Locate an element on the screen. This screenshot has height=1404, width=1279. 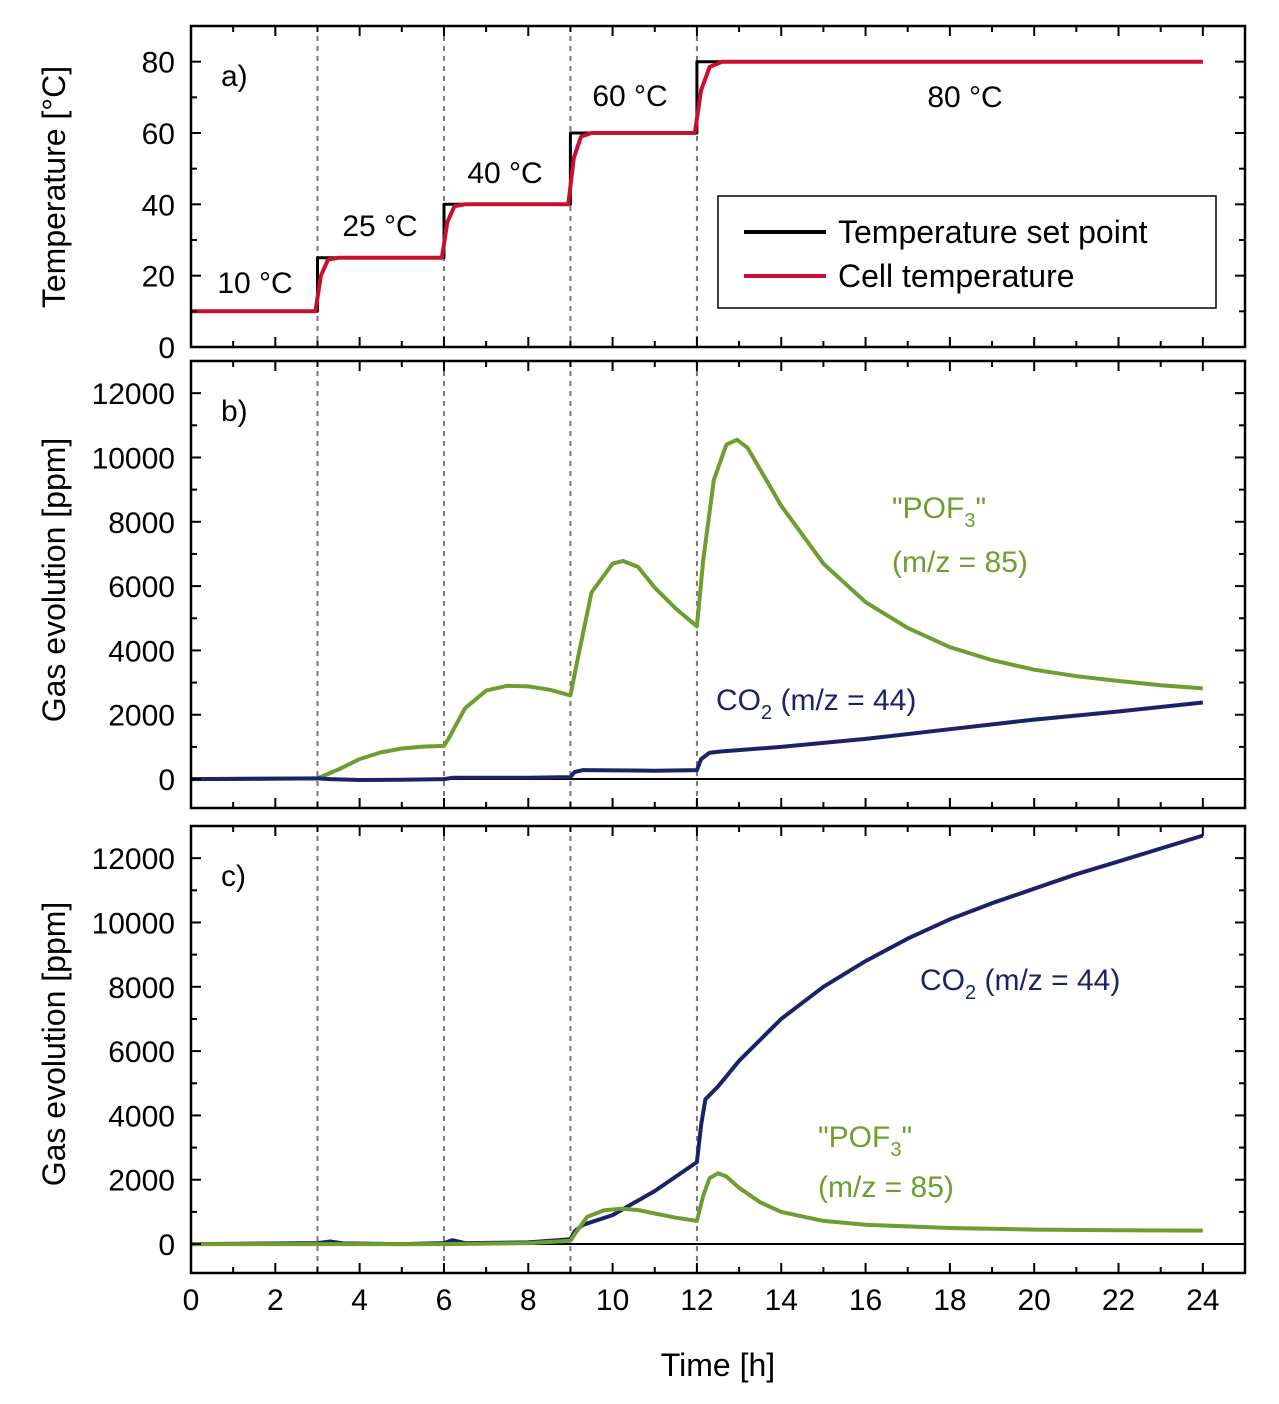
legend-box is located at coordinates (967, 252).